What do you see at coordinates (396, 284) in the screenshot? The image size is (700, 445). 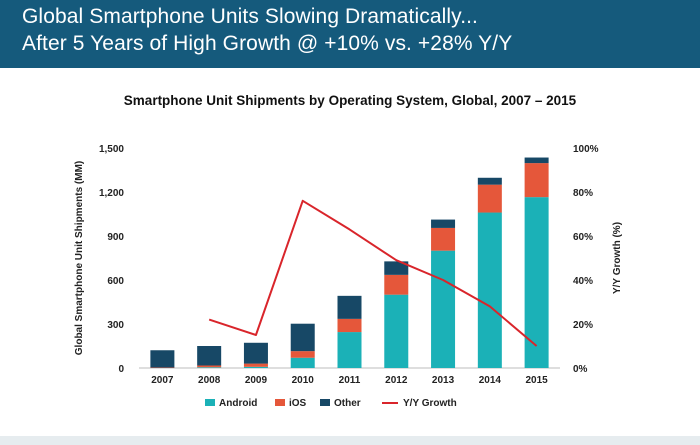 I see `bar-ios-2012` at bounding box center [396, 284].